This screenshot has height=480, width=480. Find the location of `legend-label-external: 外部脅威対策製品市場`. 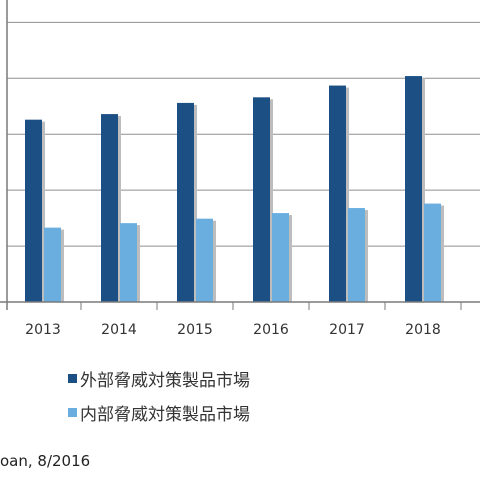

legend-label-external: 外部脅威対策製品市場 is located at coordinates (165, 380).